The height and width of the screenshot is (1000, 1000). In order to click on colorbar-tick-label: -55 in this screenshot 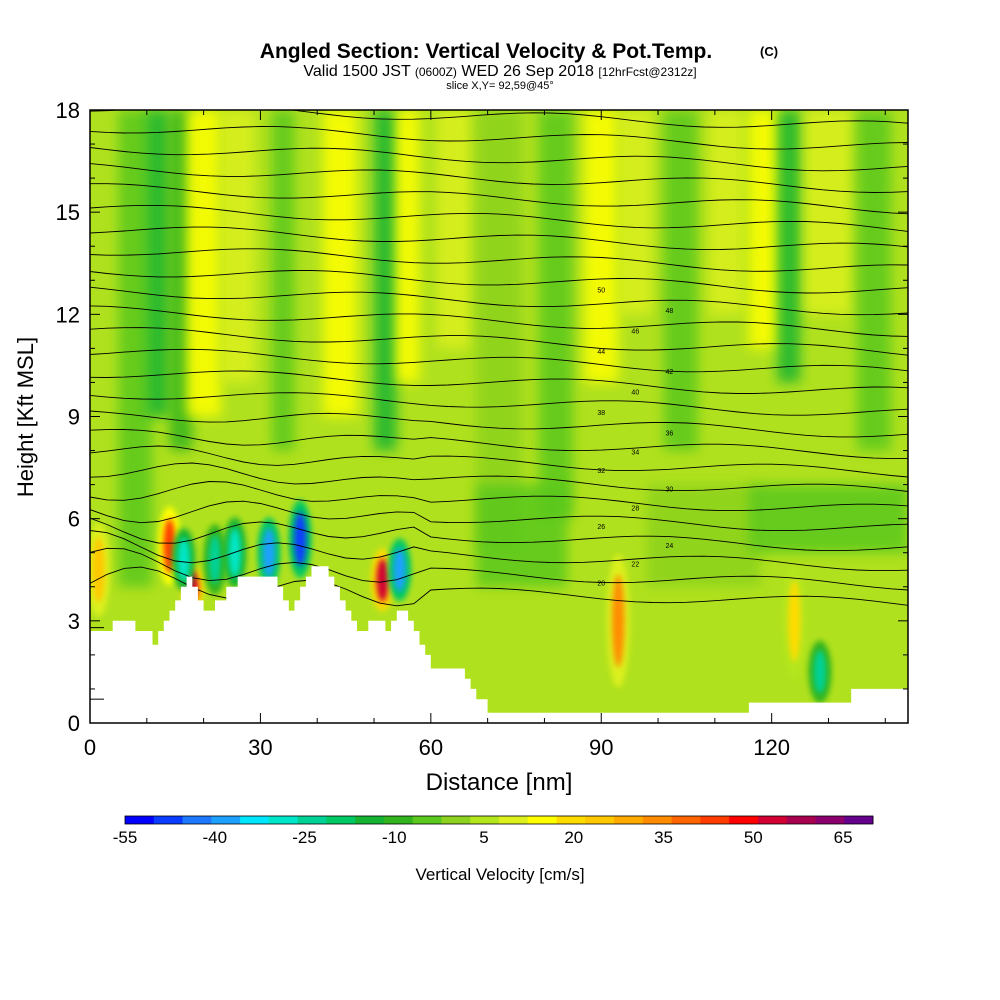, I will do `click(125, 837)`.